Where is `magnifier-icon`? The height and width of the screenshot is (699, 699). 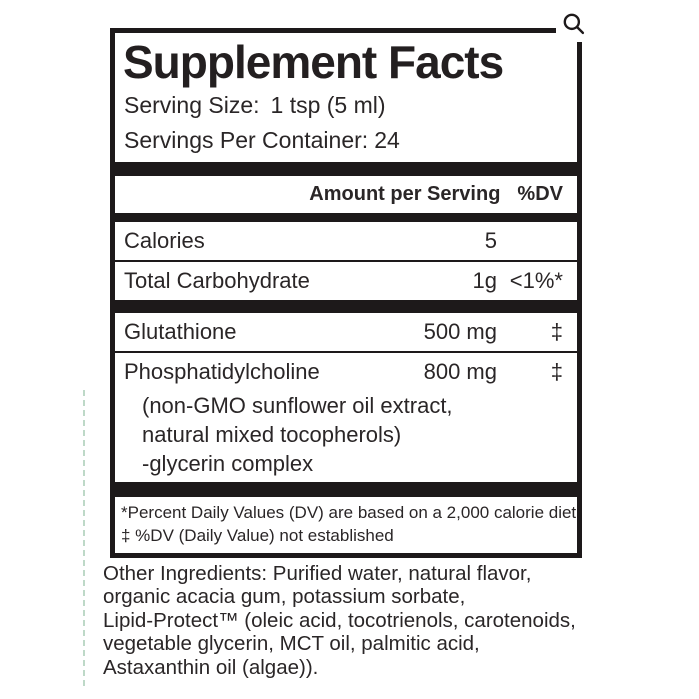
magnifier-icon is located at coordinates (574, 24).